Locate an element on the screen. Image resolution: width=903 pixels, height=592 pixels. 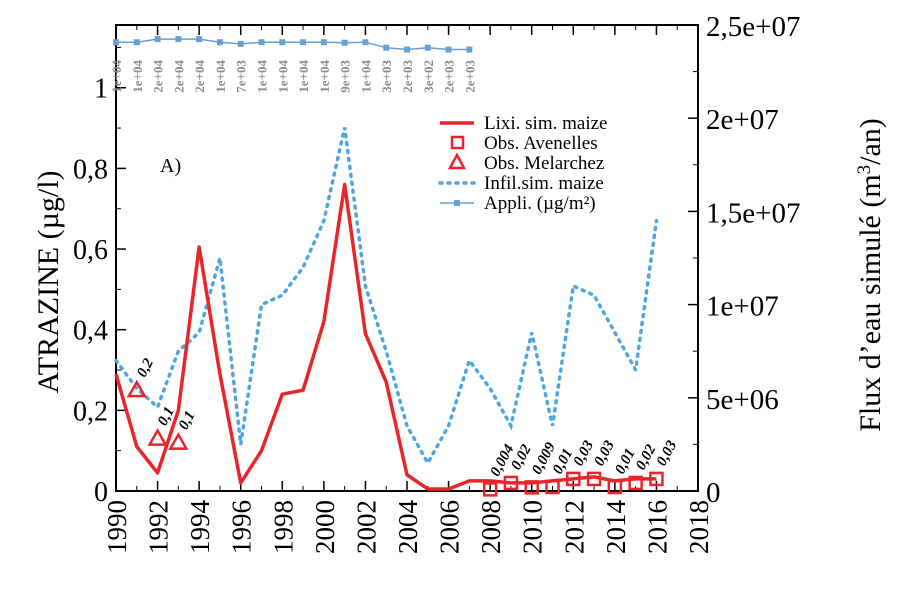
x-tick-label: 2008 is located at coordinates (491, 527).